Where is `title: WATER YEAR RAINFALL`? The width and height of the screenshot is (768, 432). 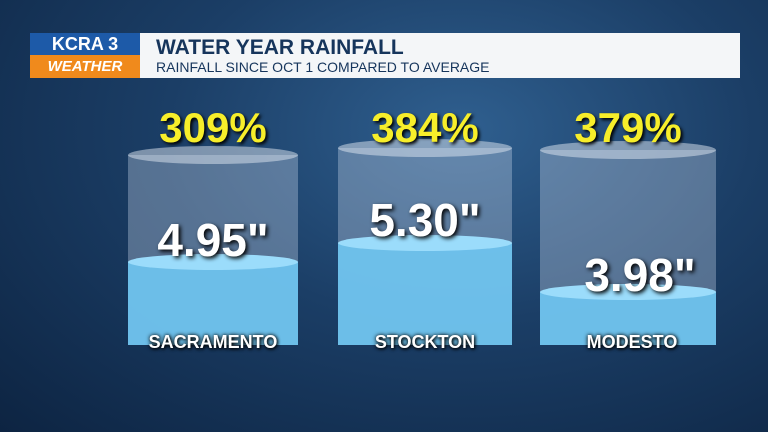
title: WATER YEAR RAINFALL is located at coordinates (280, 47).